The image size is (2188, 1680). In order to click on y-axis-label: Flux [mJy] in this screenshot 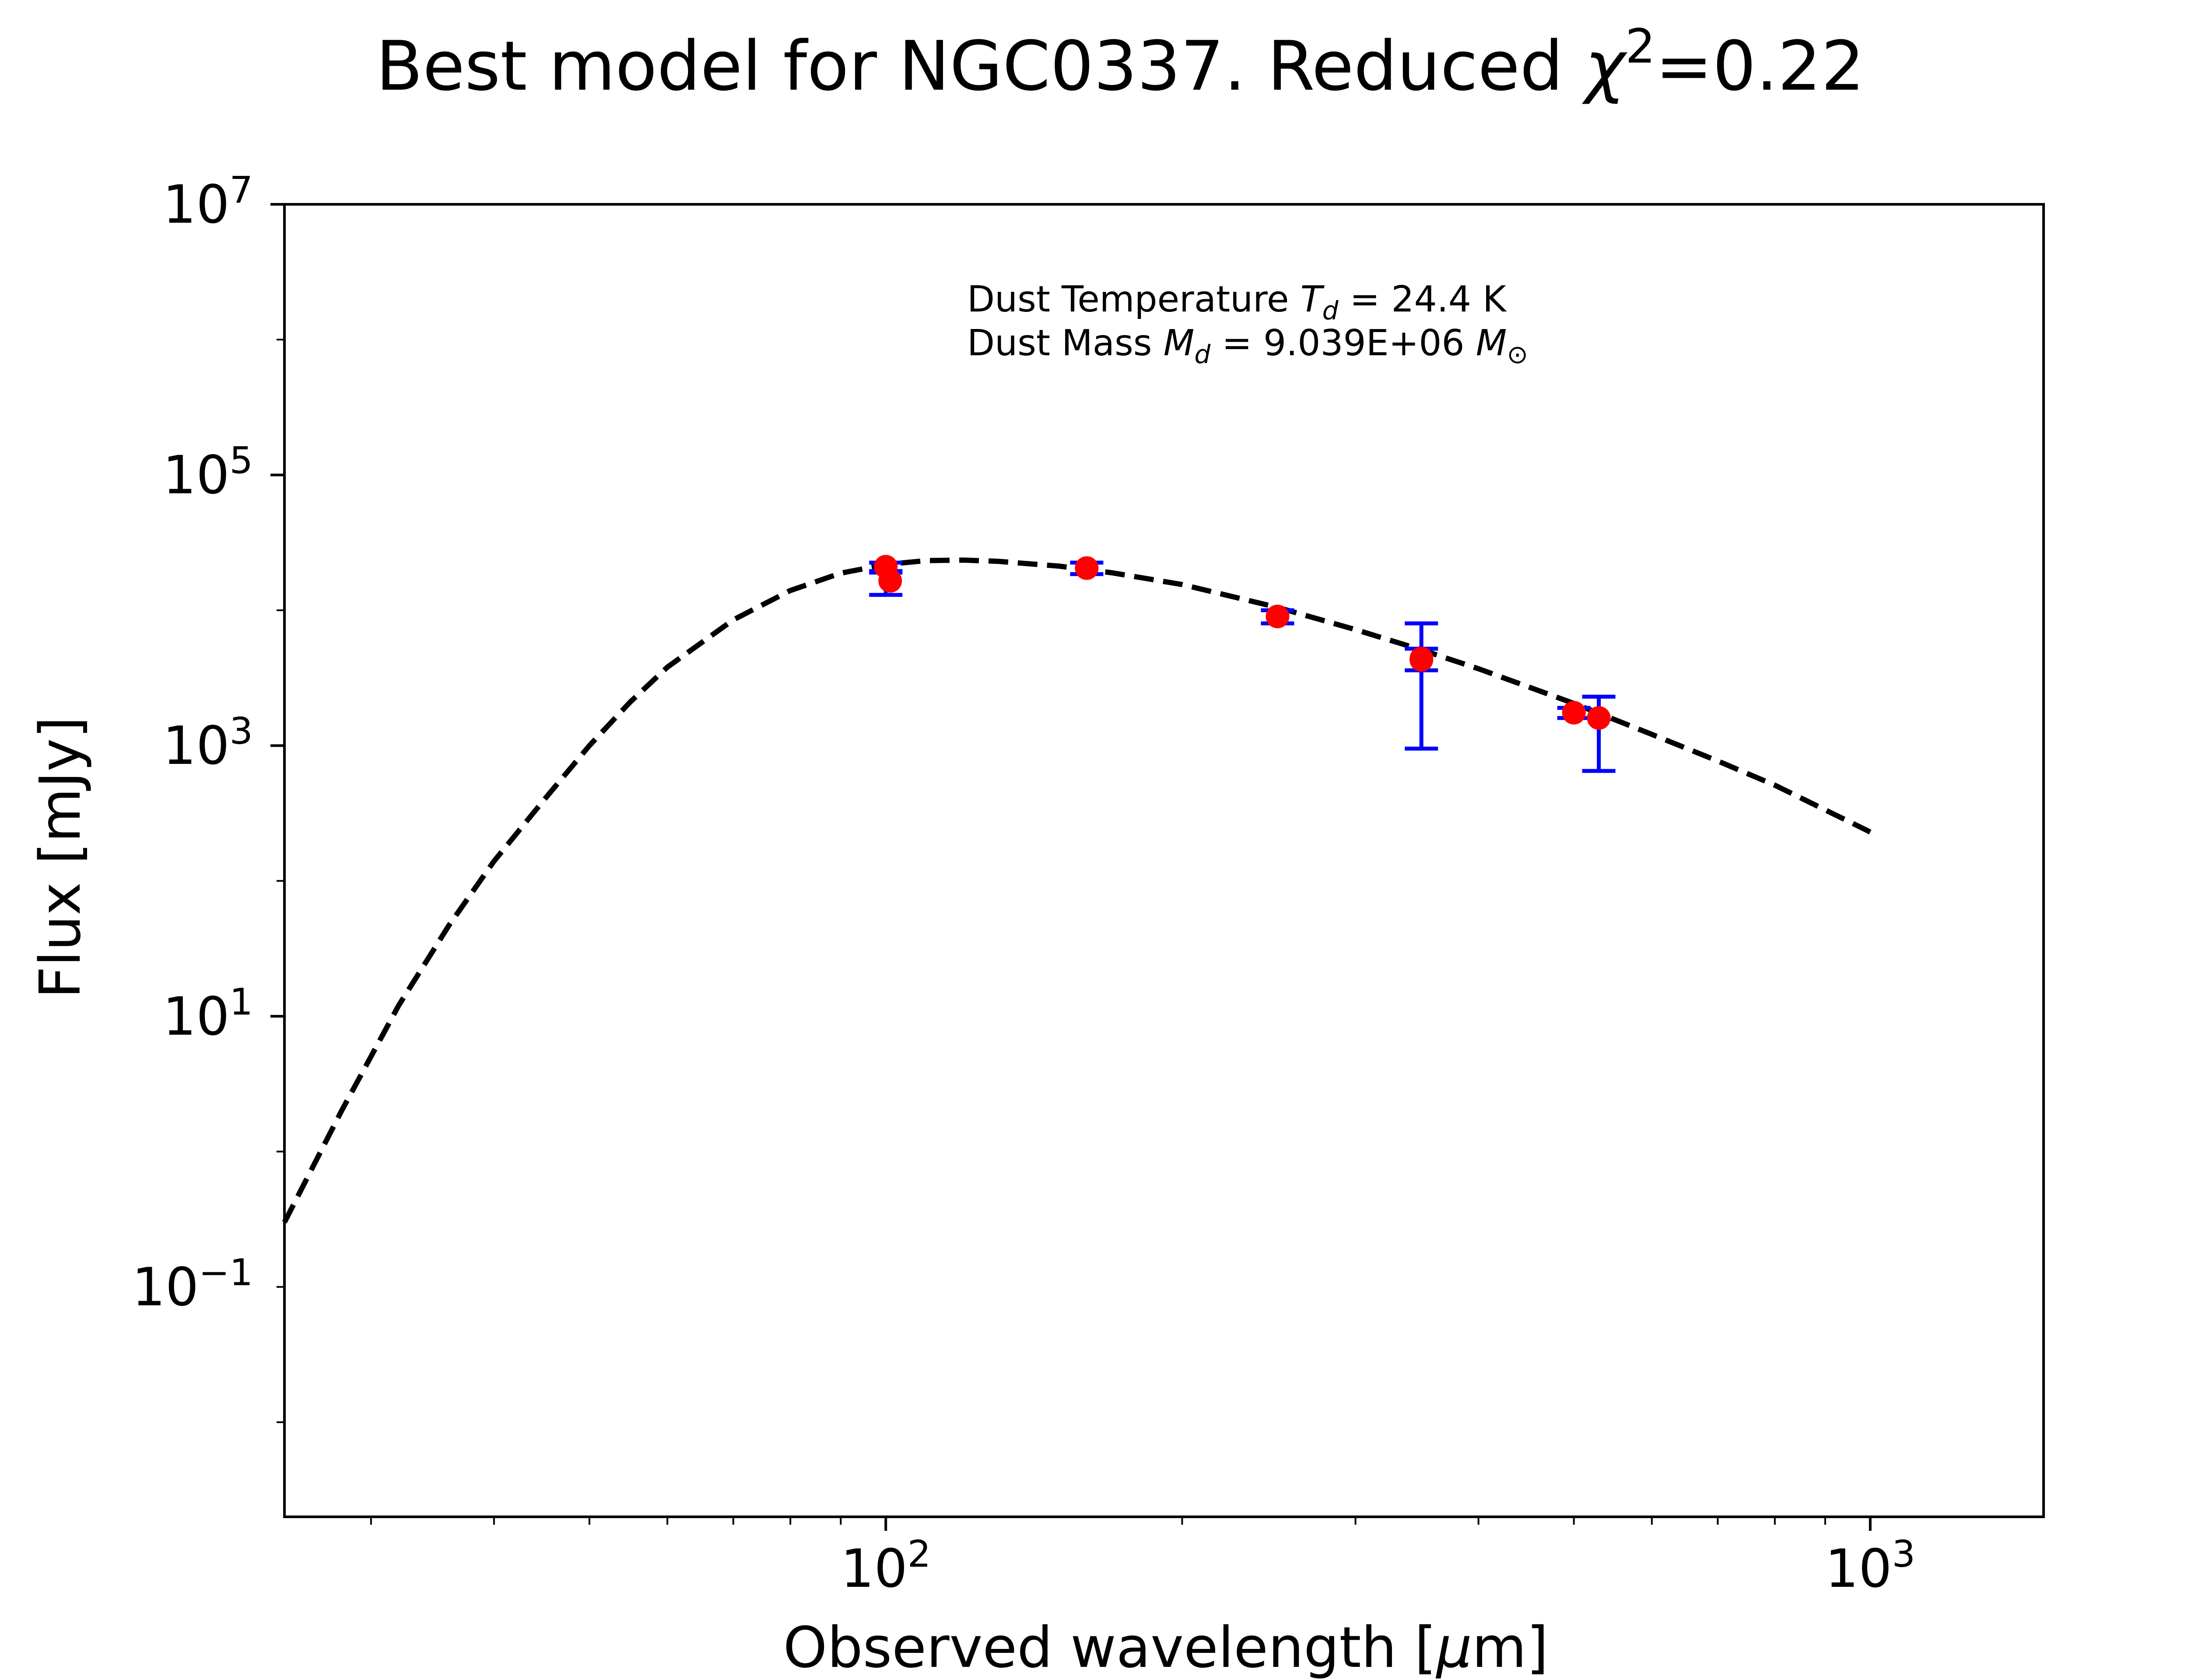, I will do `click(60, 858)`.